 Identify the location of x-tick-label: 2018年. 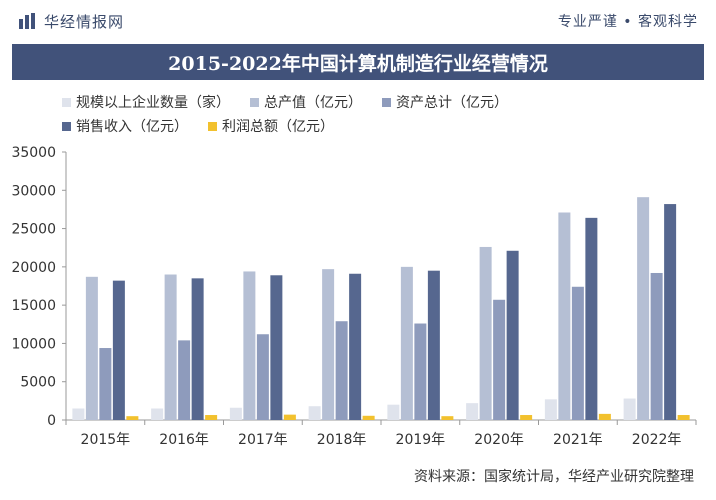
(342, 440).